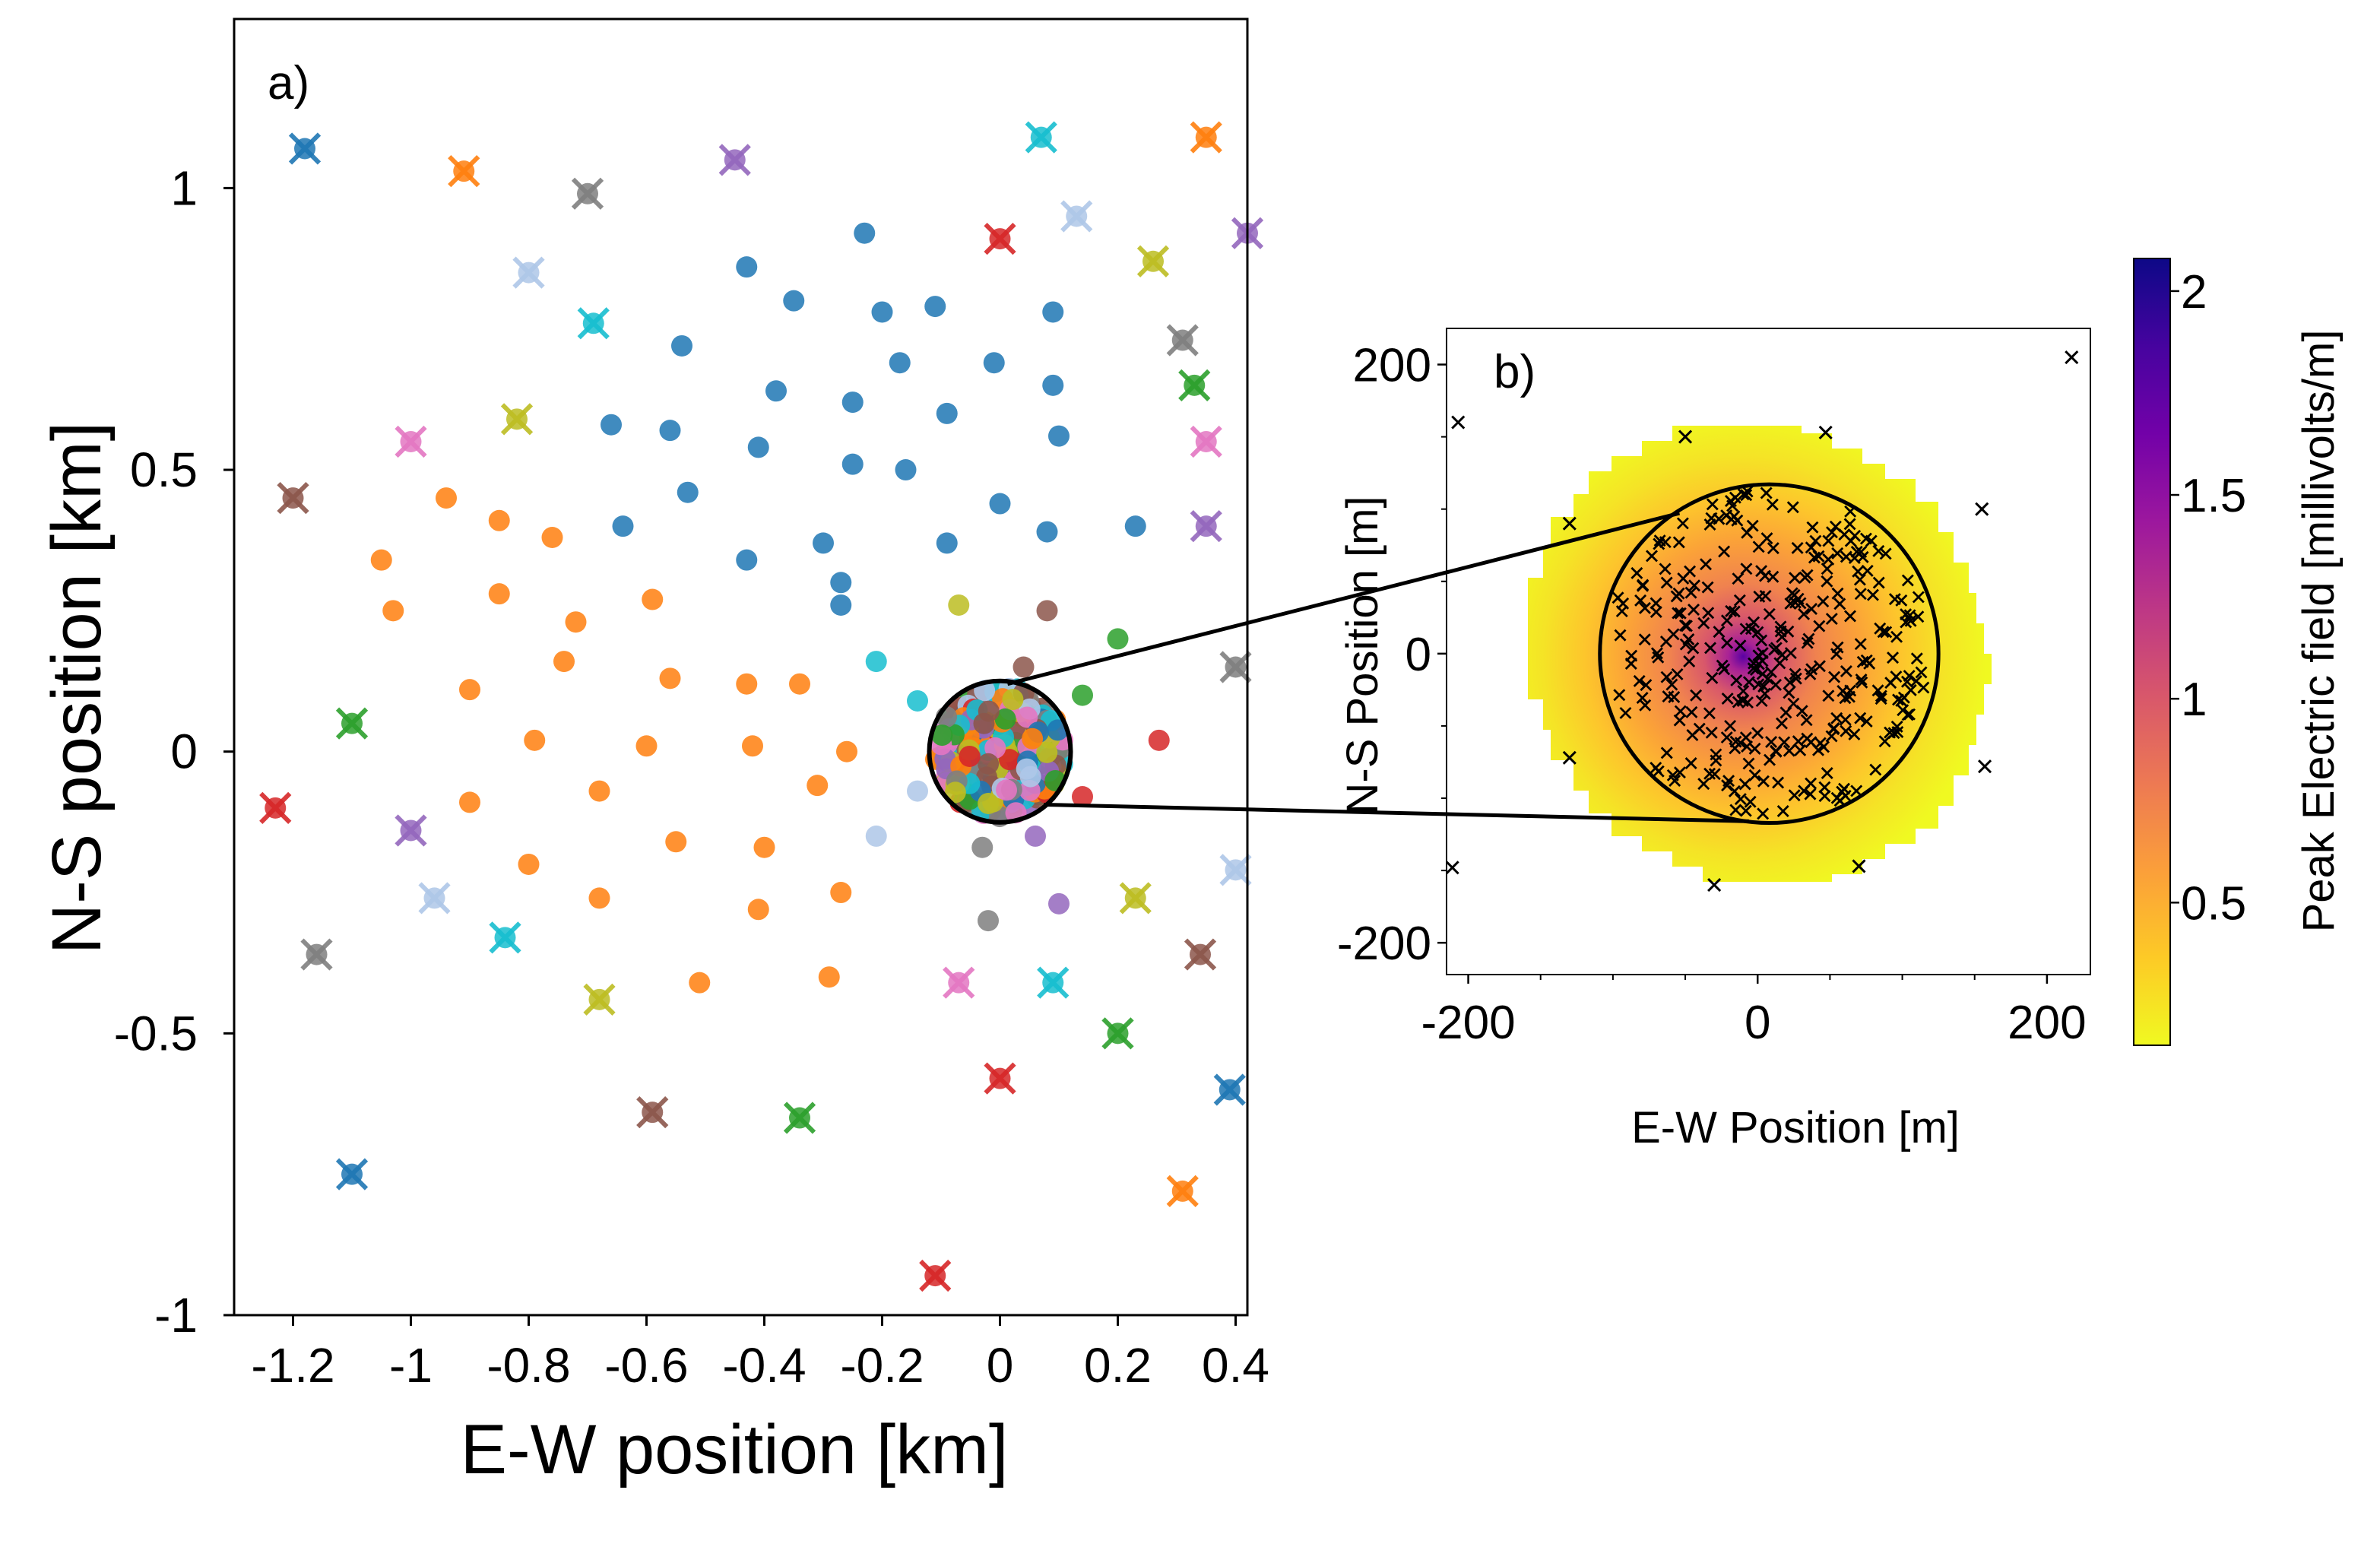 The image size is (2380, 1547). Describe the element at coordinates (1396, 812) in the screenshot. I see `zoom-connector-bottom` at that location.